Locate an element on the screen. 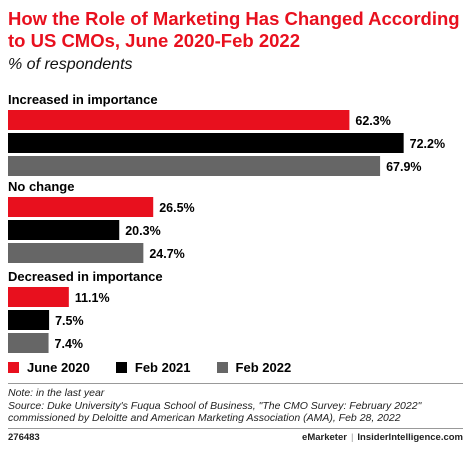  bar-increased-in-importance-feb-2022 is located at coordinates (194, 166).